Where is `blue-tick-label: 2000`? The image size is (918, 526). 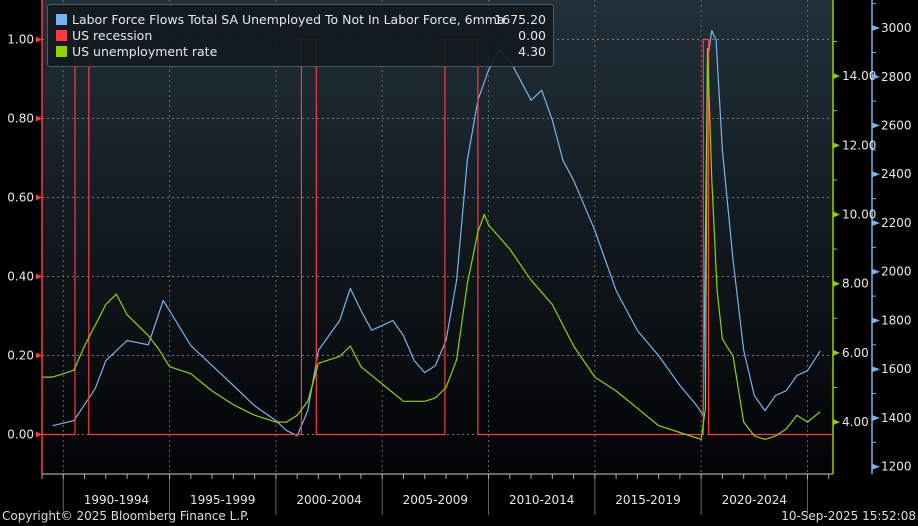
blue-tick-label: 2000 is located at coordinates (896, 272).